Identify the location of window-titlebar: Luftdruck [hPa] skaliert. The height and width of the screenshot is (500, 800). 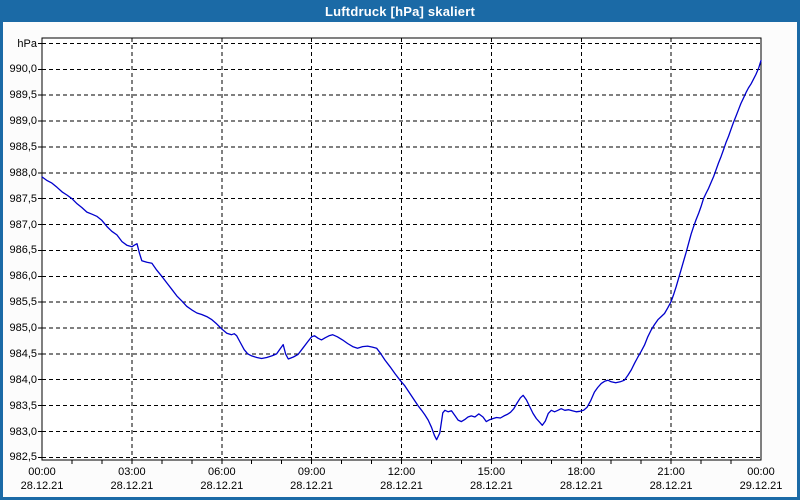
(400, 11).